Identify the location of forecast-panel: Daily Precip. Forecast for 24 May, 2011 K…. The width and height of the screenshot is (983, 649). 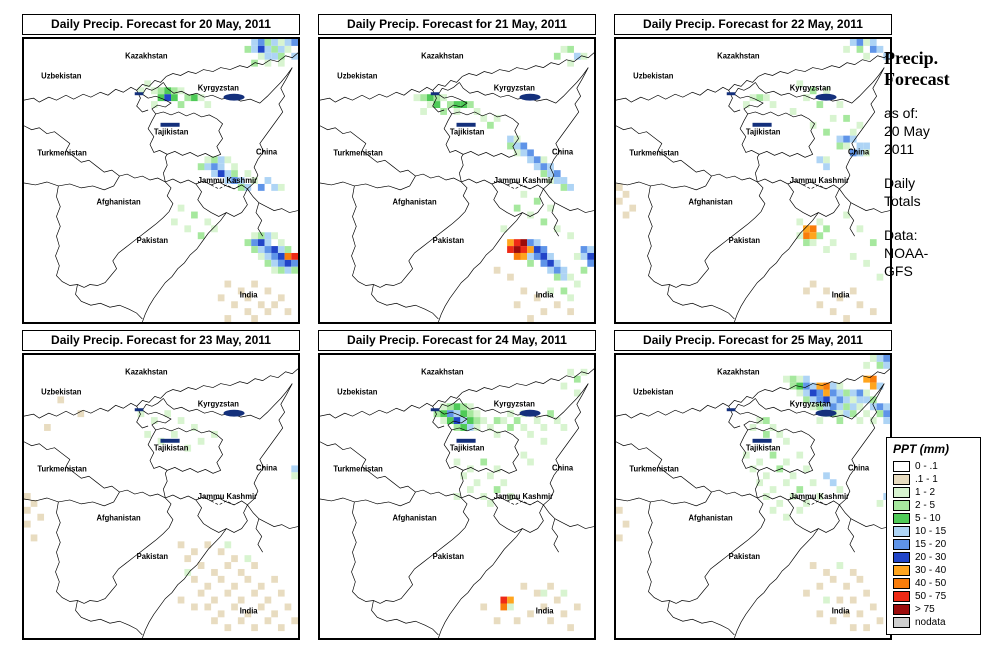
(457, 485).